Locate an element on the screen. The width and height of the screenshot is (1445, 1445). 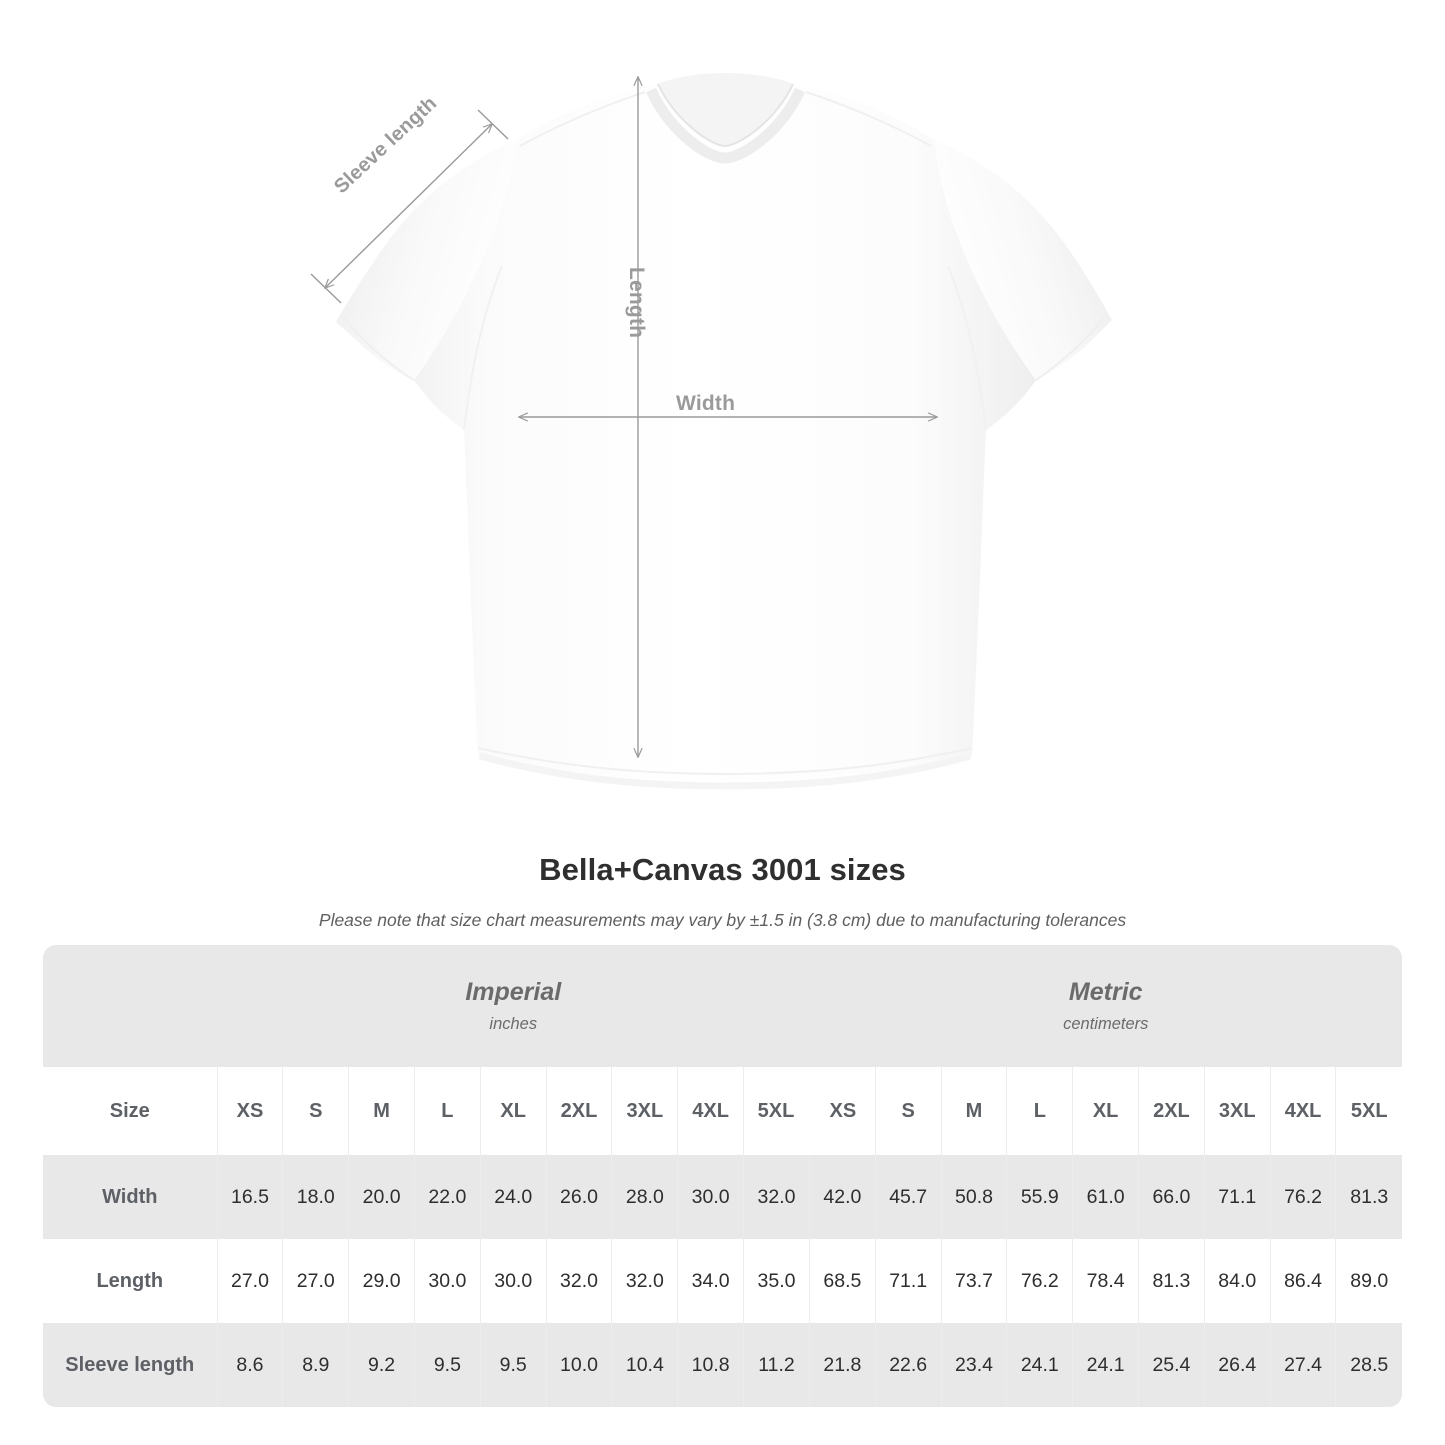
left-armhole-seam is located at coordinates (483, 348).